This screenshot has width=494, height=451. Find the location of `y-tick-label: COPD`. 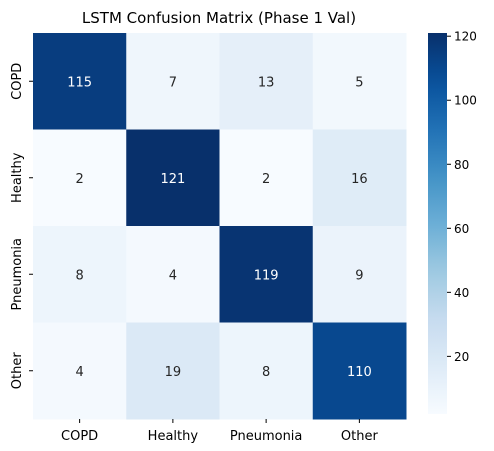

y-tick-label: COPD is located at coordinates (17, 81).